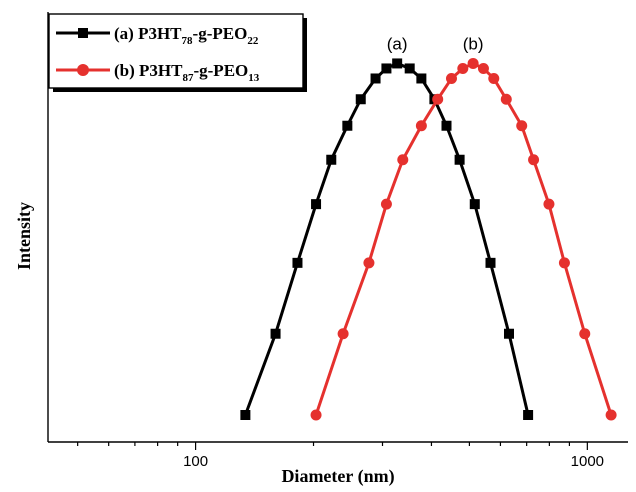 The height and width of the screenshot is (492, 636). Describe the element at coordinates (195, 461) in the screenshot. I see `x-tick-label-100: 100` at that location.